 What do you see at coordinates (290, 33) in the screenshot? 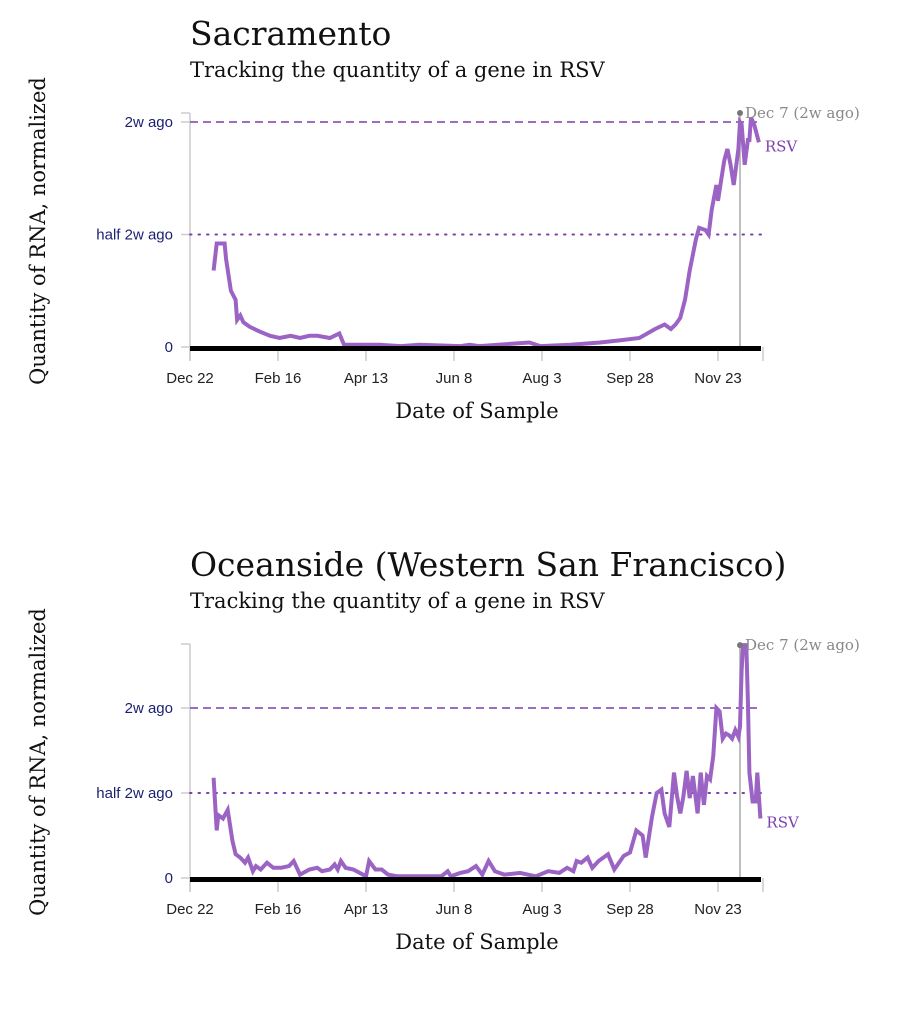
I see `chart-title: Sacramento` at bounding box center [290, 33].